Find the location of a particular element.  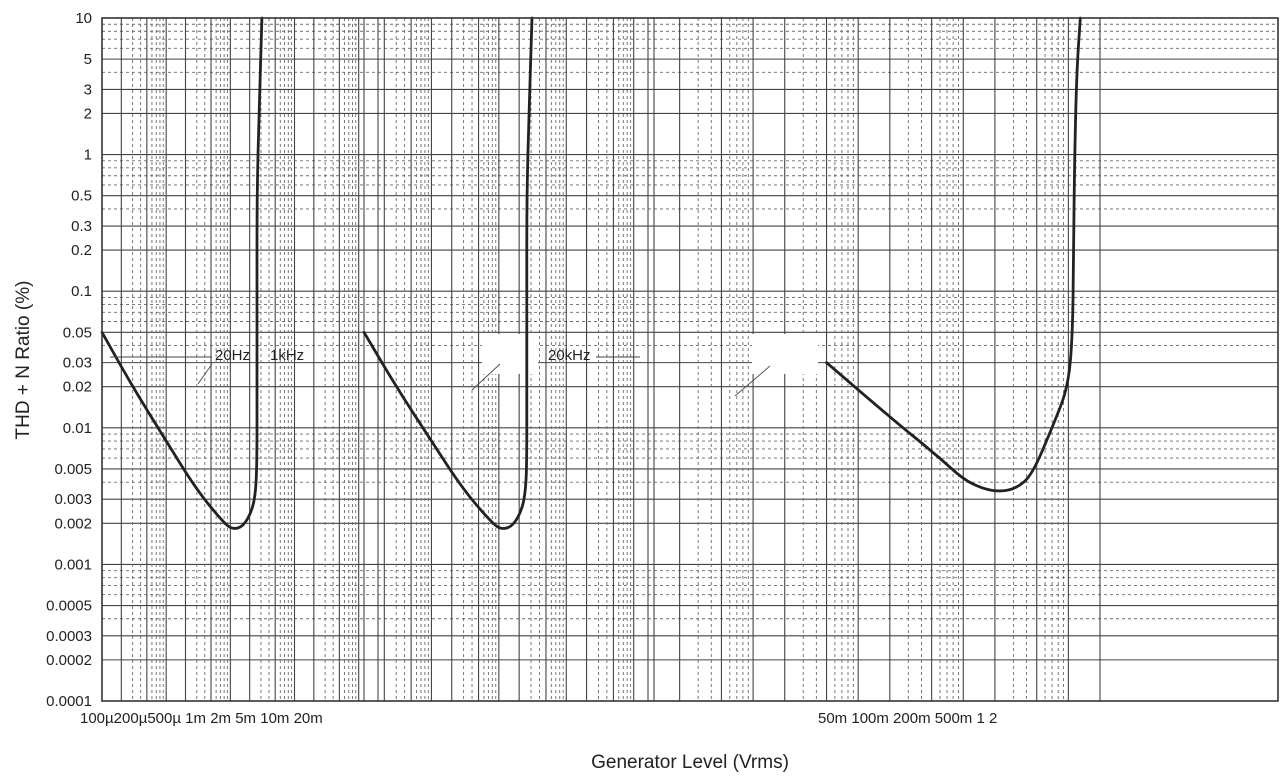

y-tick-label: 2 is located at coordinates (88, 113).